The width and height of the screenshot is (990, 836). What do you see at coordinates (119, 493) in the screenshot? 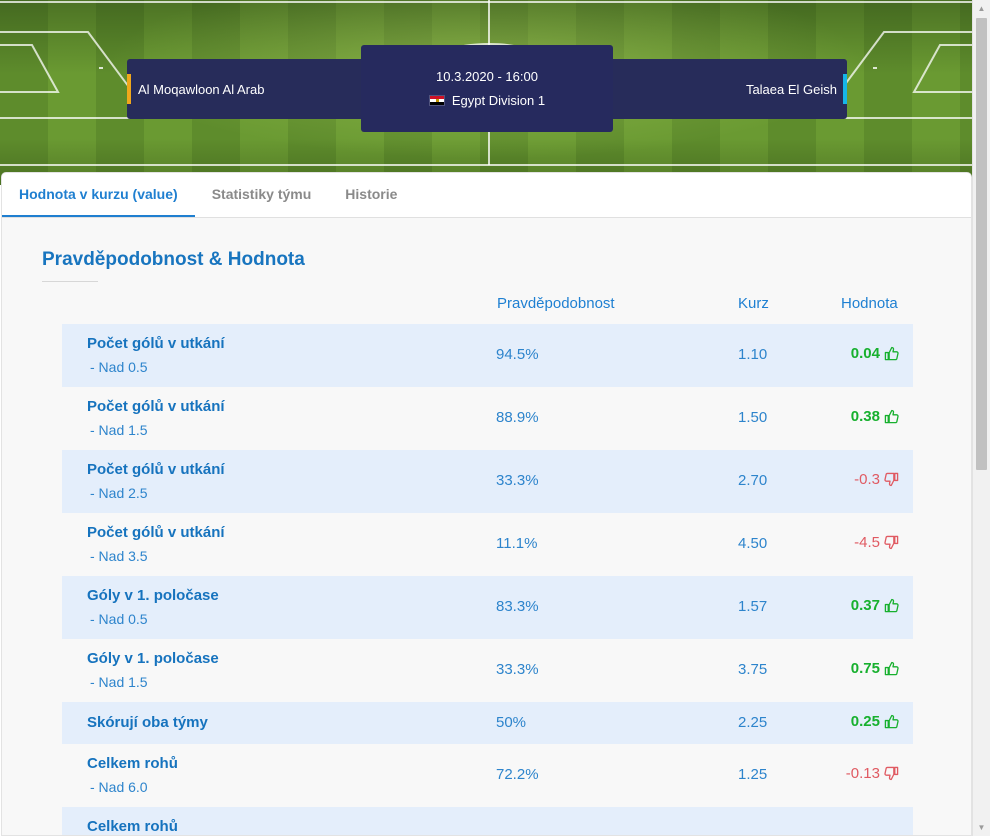
I see `selection-label: - Nad 2.5` at bounding box center [119, 493].